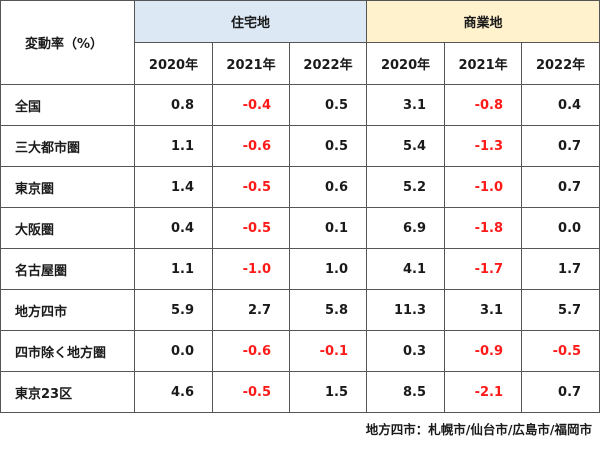 Image resolution: width=600 pixels, height=450 pixels. Describe the element at coordinates (67, 310) in the screenshot. I see `row-label: 地方四市` at that location.